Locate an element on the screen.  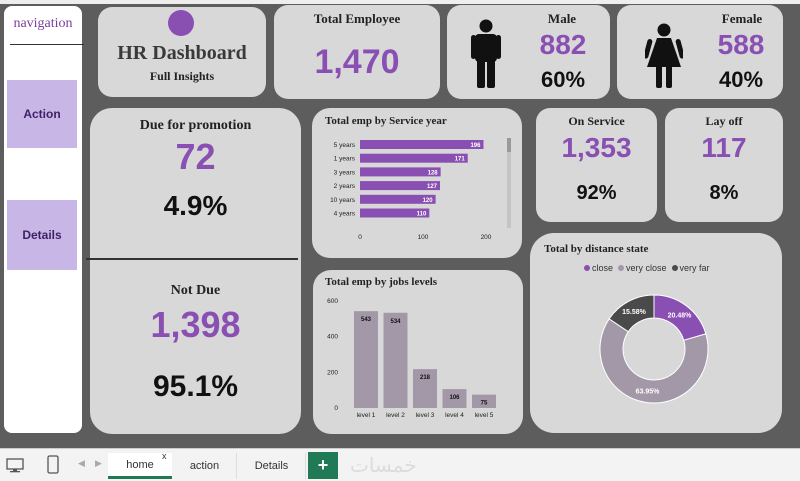
on-service-card: On Service 1,353 92% is located at coordinates (596, 165).